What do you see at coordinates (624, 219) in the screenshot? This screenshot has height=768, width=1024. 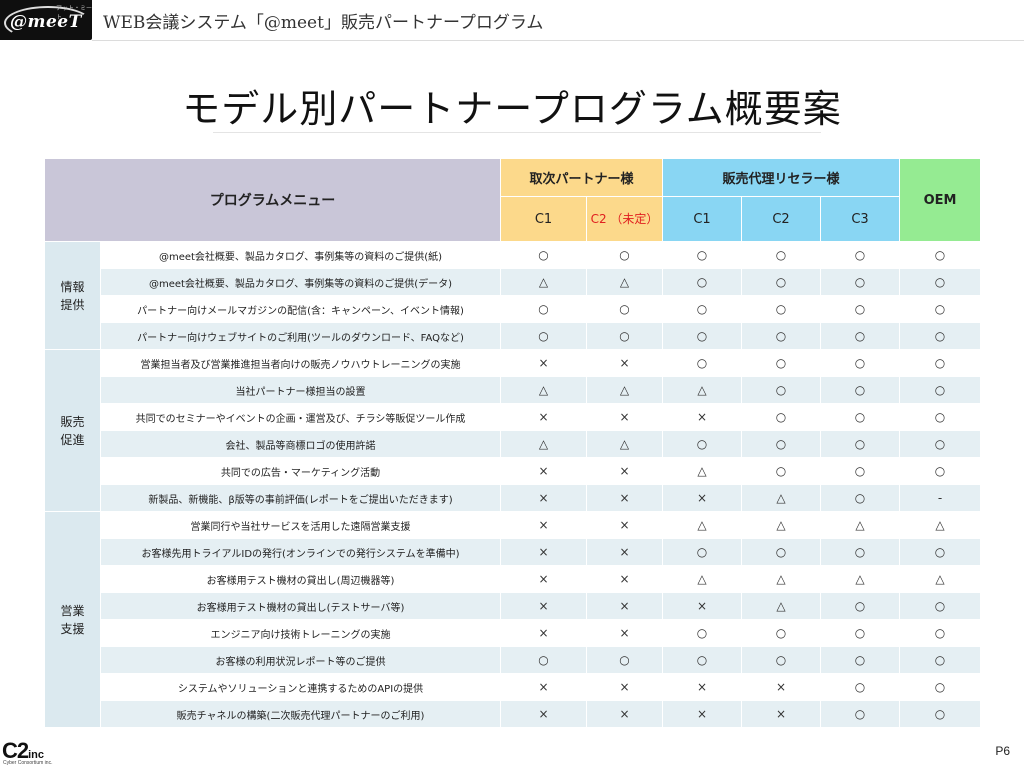 I see `sub-header-agent-c2: C2 （未定）` at bounding box center [624, 219].